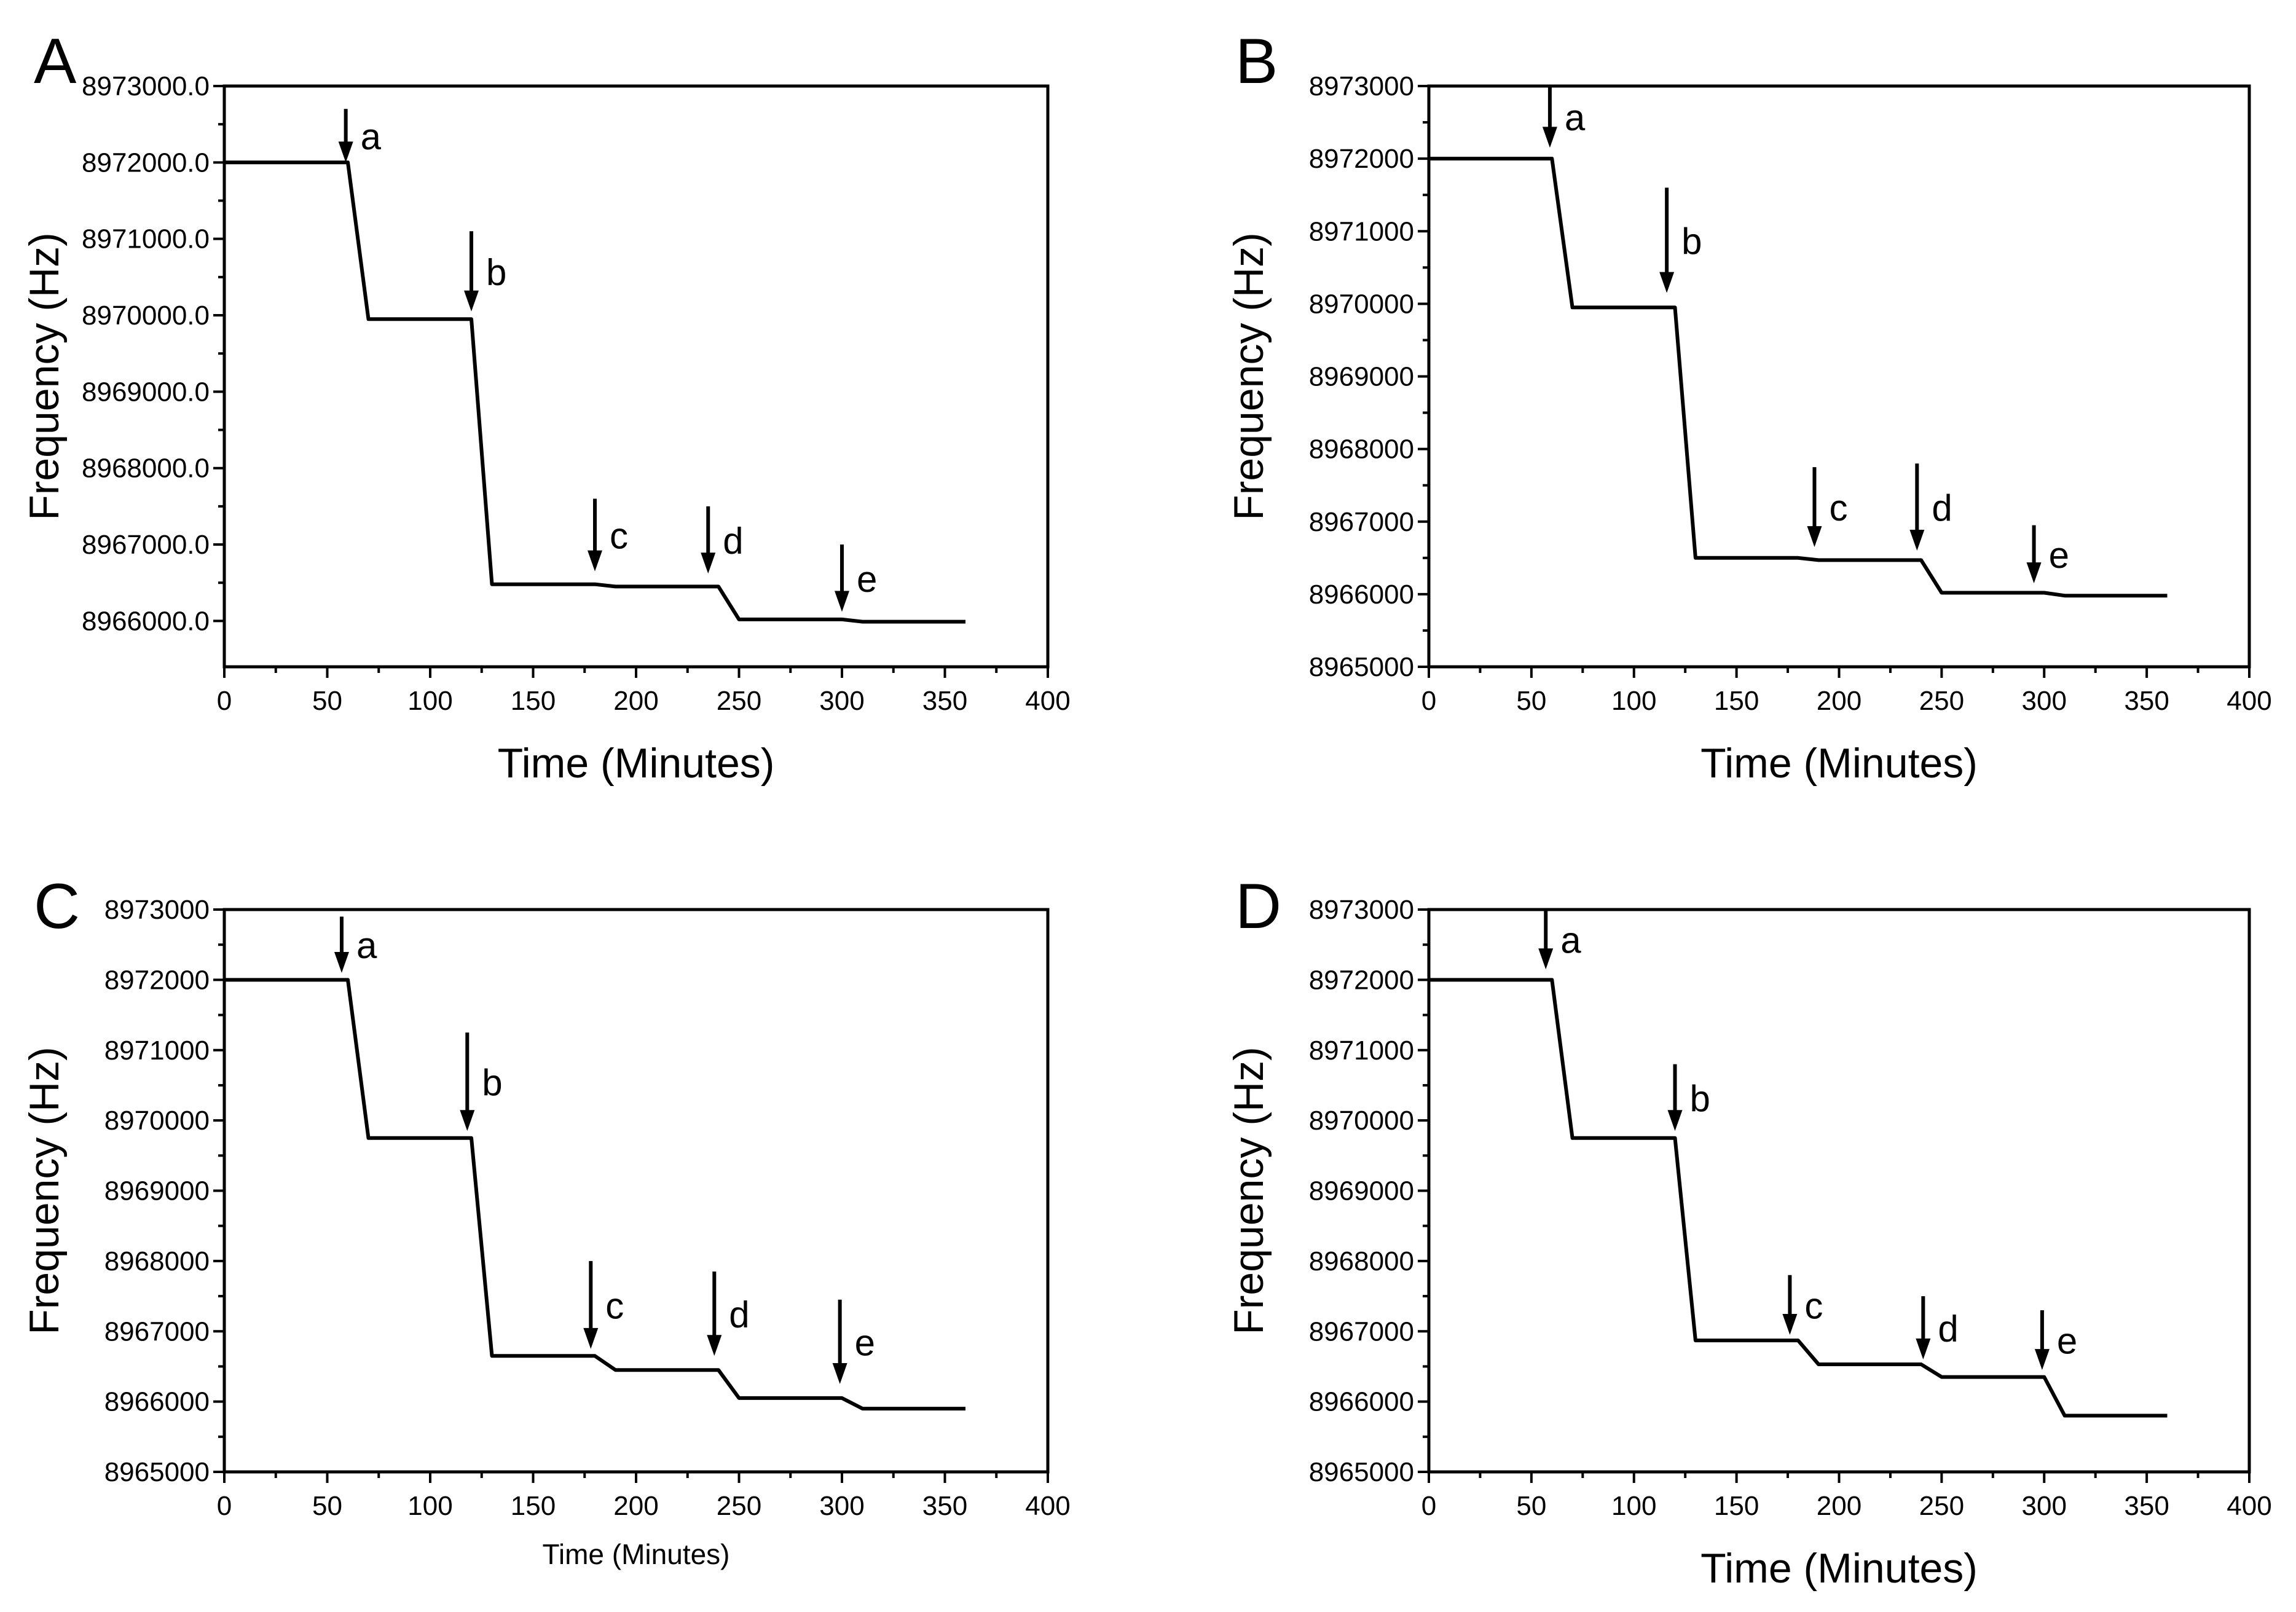 This screenshot has height=1612, width=2296. Describe the element at coordinates (1361, 1261) in the screenshot. I see `y-tick-label: 8968000` at that location.